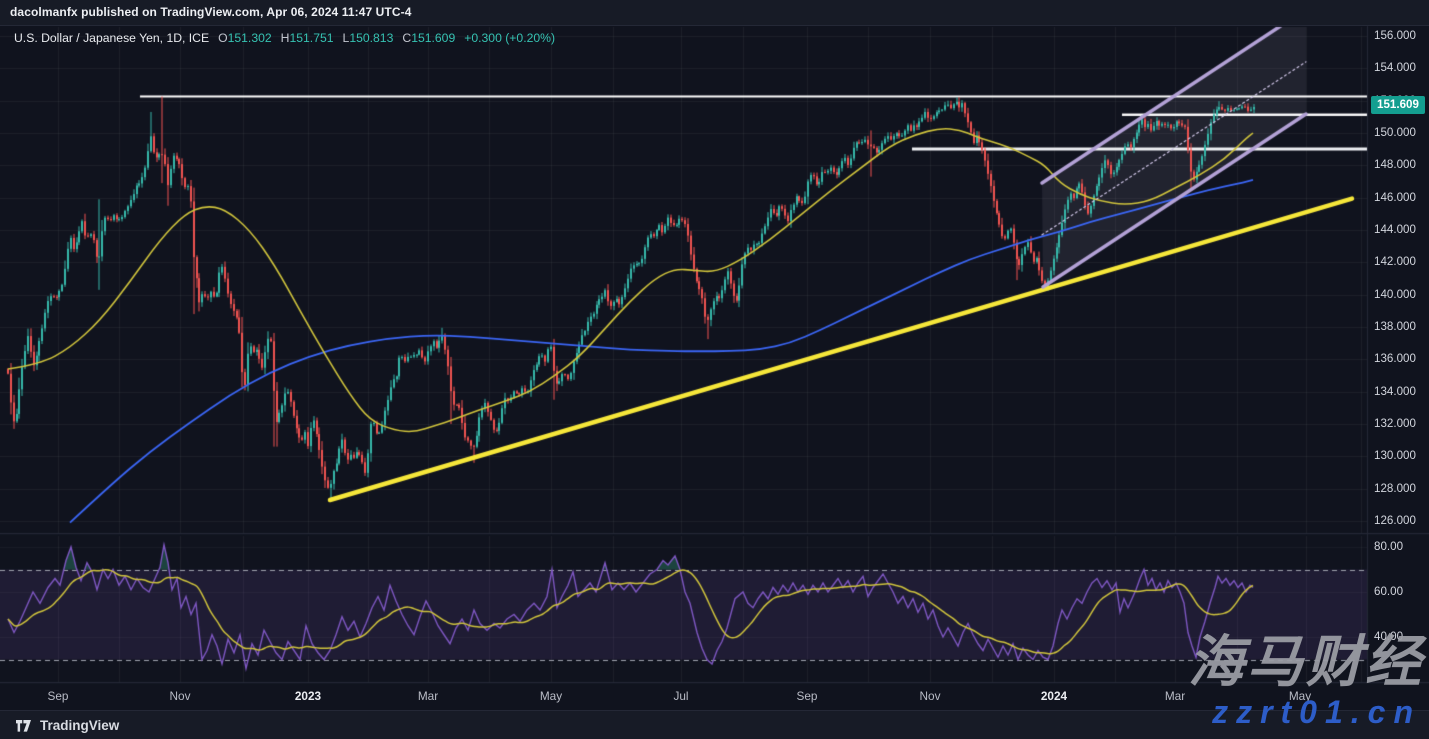 Image resolution: width=1429 pixels, height=739 pixels. Describe the element at coordinates (346, 38) in the screenshot. I see `low-label: L` at that location.